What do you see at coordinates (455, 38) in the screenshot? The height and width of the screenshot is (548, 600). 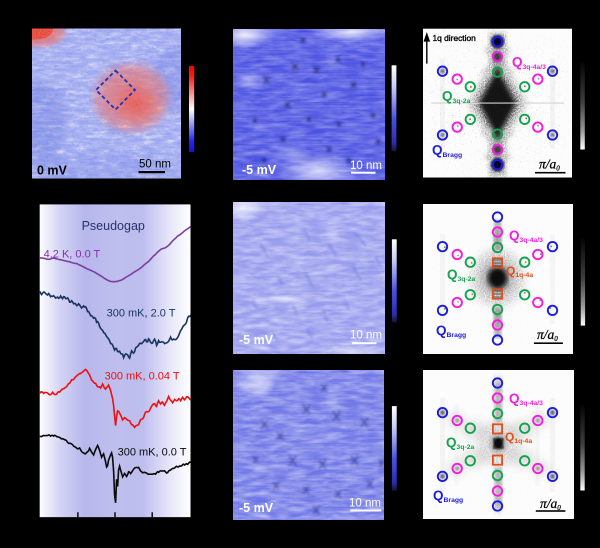 I see `svg-text: 1q direction` at bounding box center [455, 38].